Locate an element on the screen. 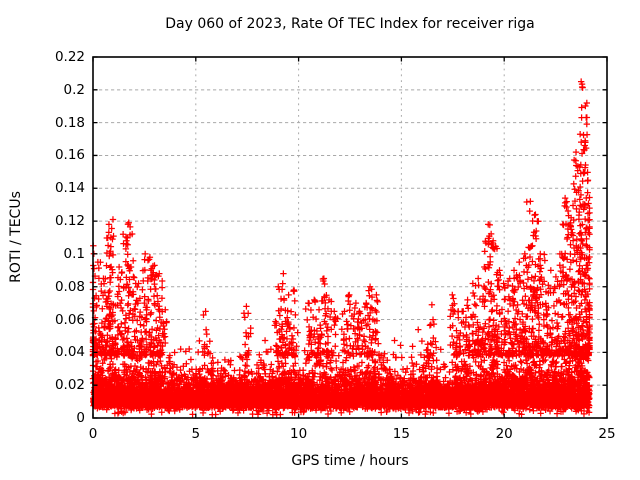 This screenshot has width=640, height=480. y-tick-label: 0.06 is located at coordinates (69, 319).